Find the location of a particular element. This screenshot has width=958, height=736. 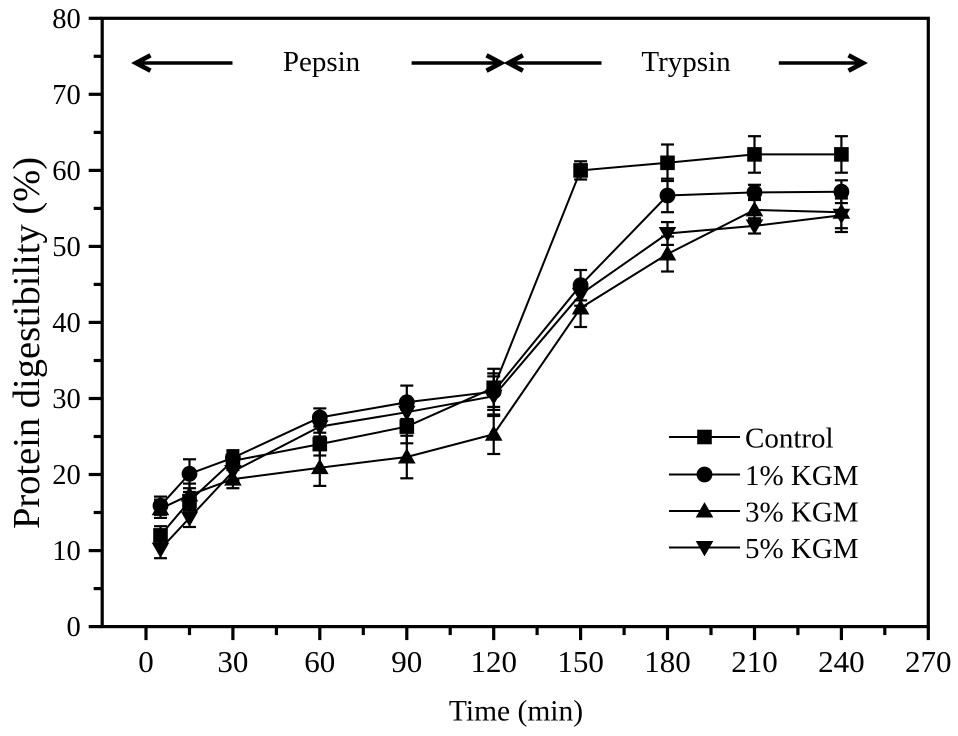

svg-text: 180 is located at coordinates (667, 661).